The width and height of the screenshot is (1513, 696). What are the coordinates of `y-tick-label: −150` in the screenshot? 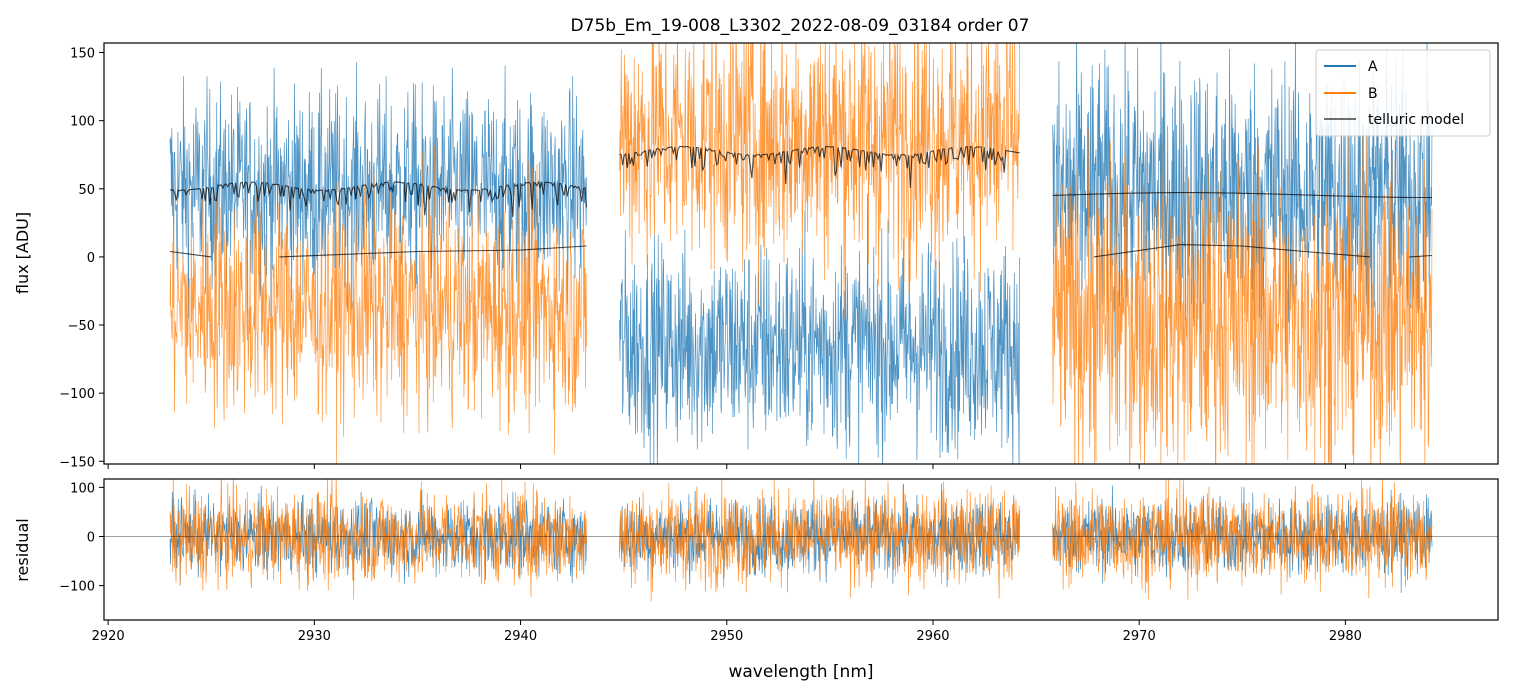 It's located at (77, 462).